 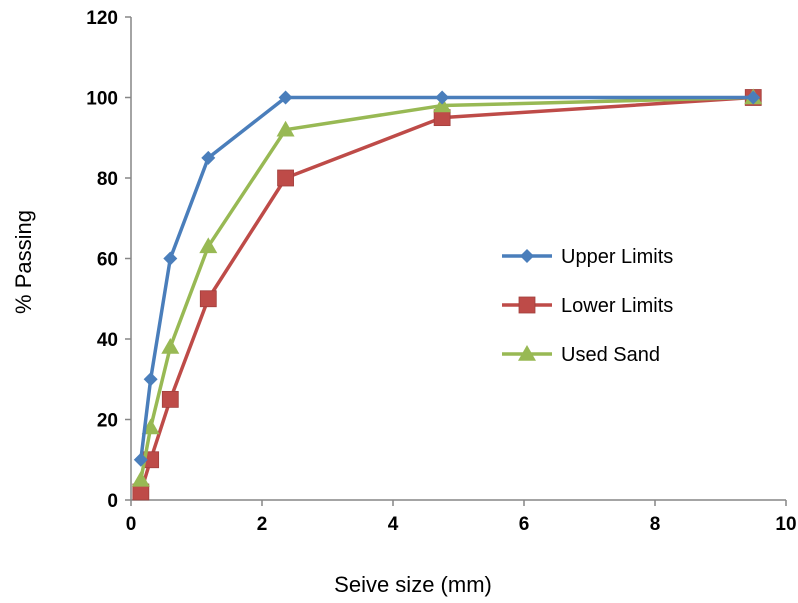 I want to click on x-axis-title: Seive size (mm), so click(x=413, y=584).